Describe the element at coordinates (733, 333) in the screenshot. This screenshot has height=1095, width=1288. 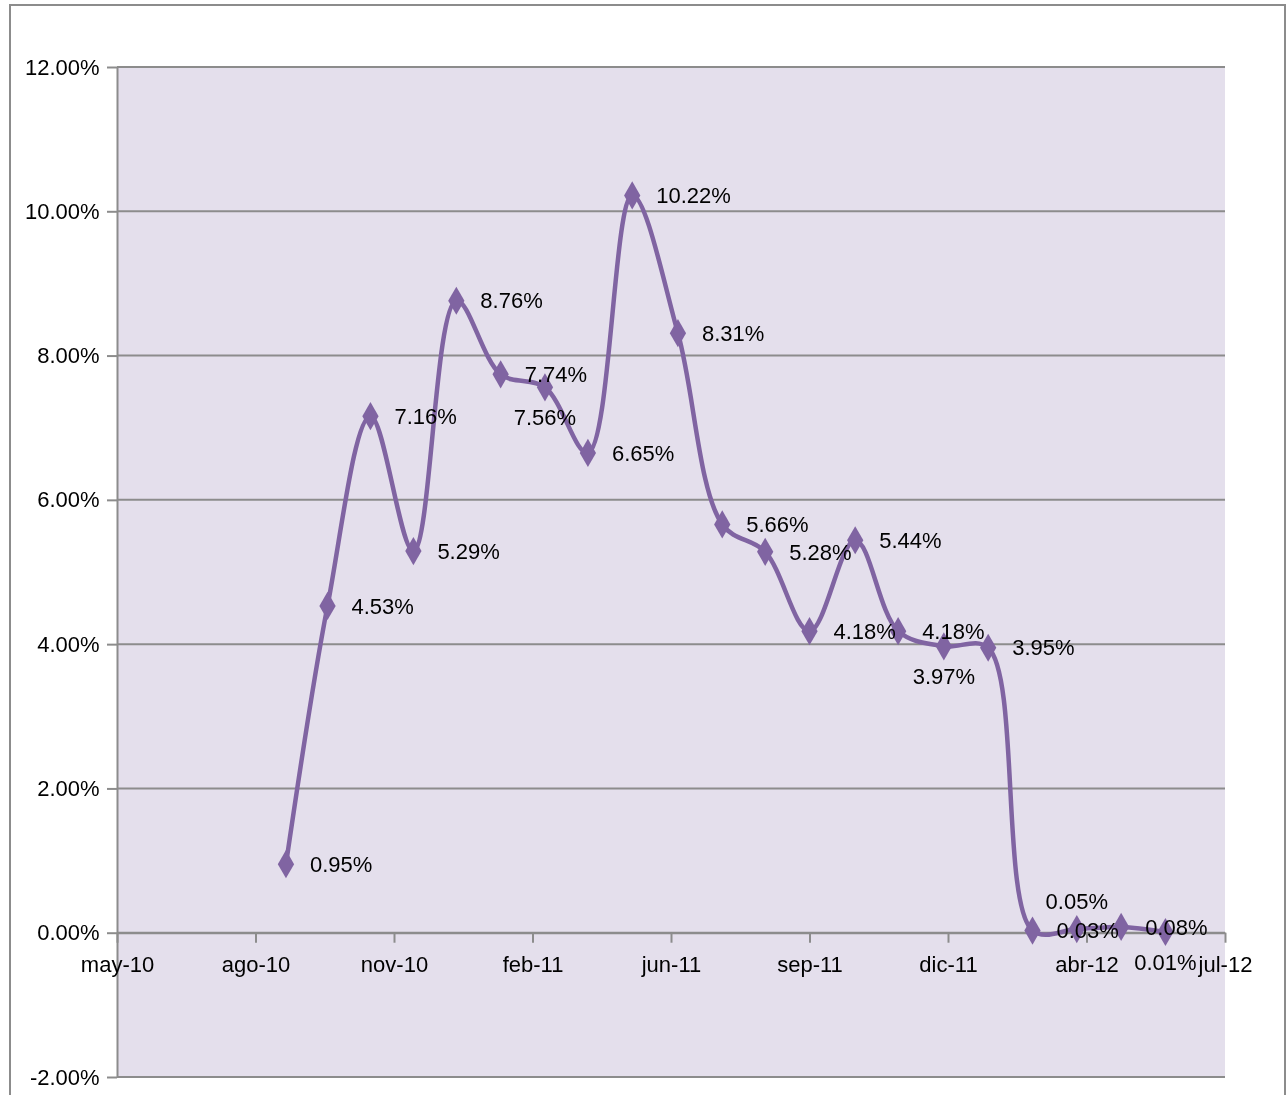
I see `data-label: 8.31%` at that location.